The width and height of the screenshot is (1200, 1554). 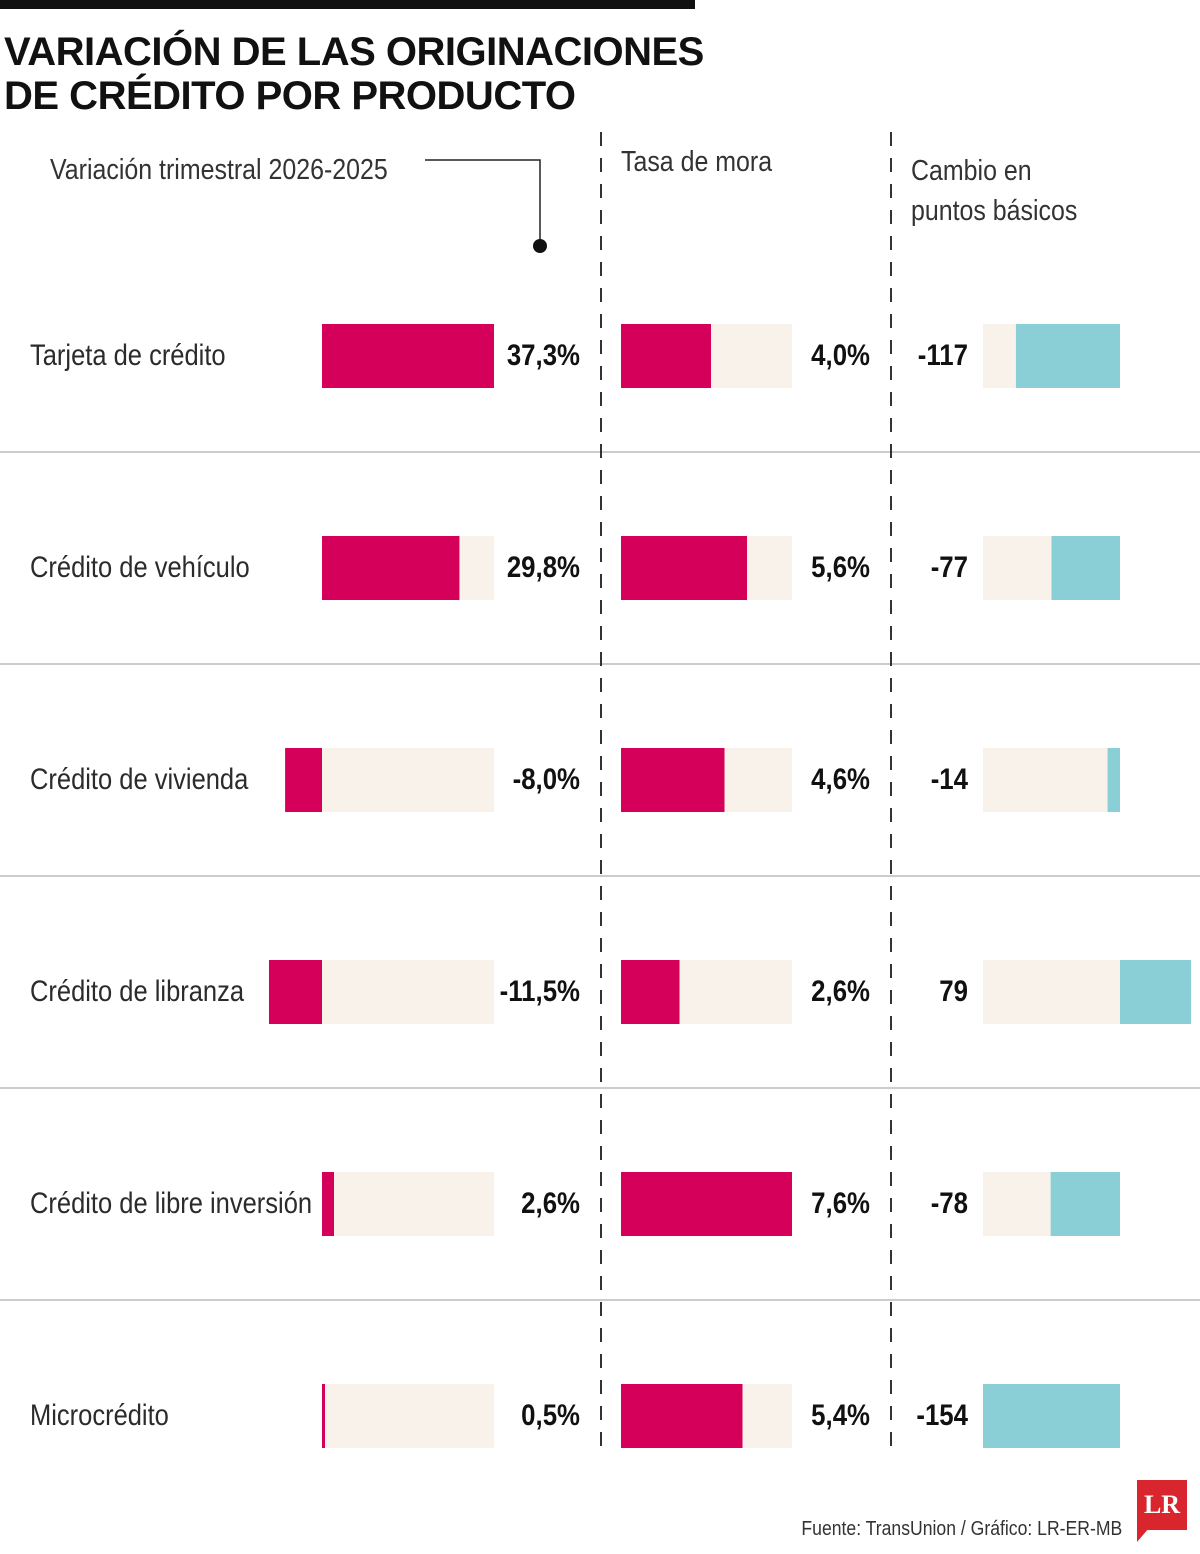 What do you see at coordinates (140, 567) in the screenshot?
I see `row-label: Crédito de vehículo` at bounding box center [140, 567].